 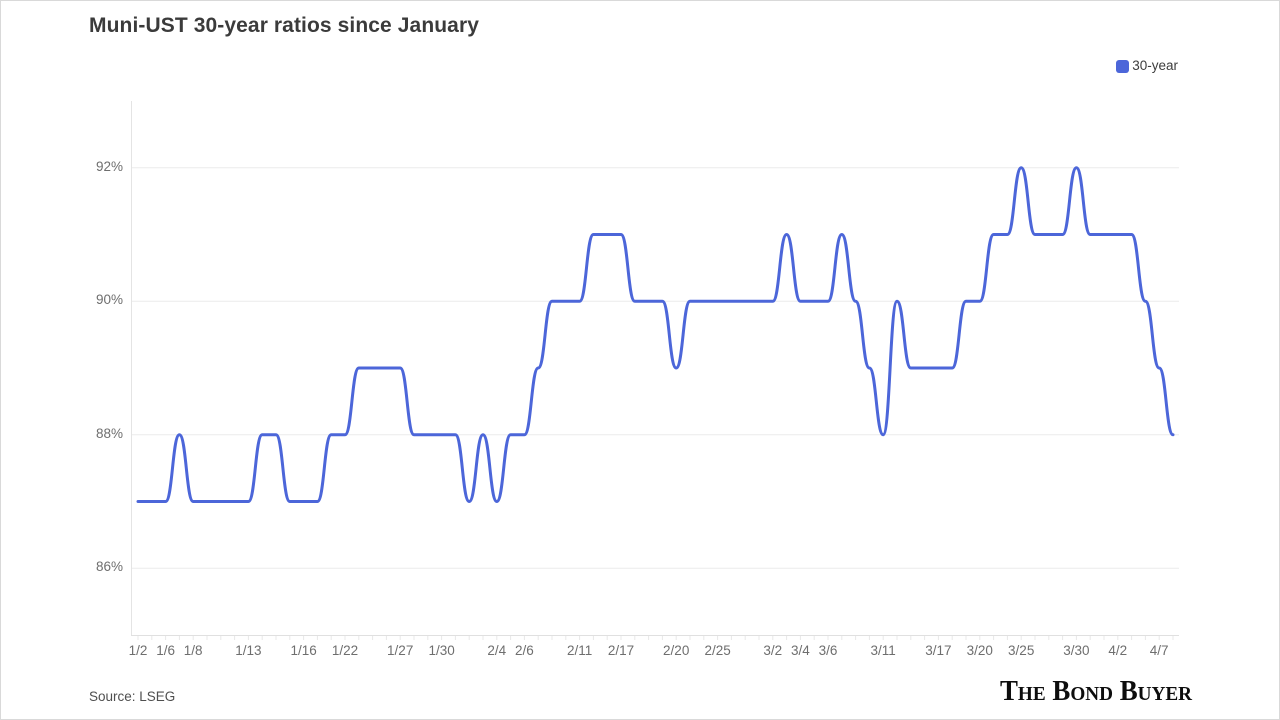 I want to click on x-tick-label: 1/6, so click(x=165, y=650).